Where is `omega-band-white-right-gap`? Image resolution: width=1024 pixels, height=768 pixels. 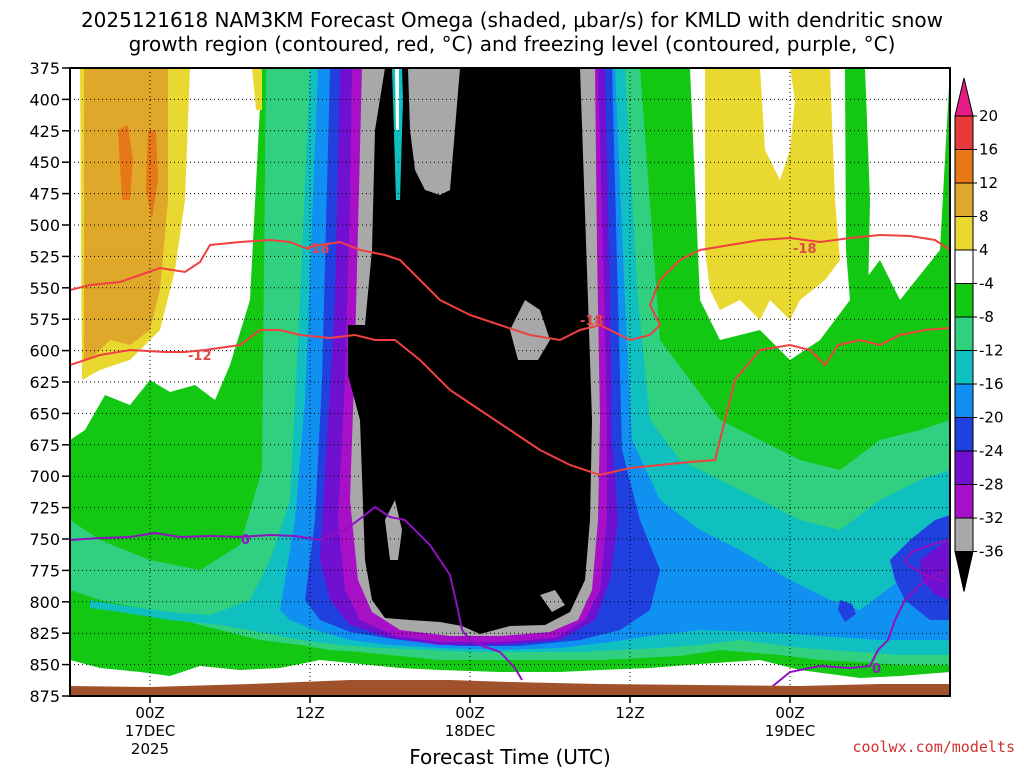
omega-band-white-right-gap is located at coordinates (777, 124).